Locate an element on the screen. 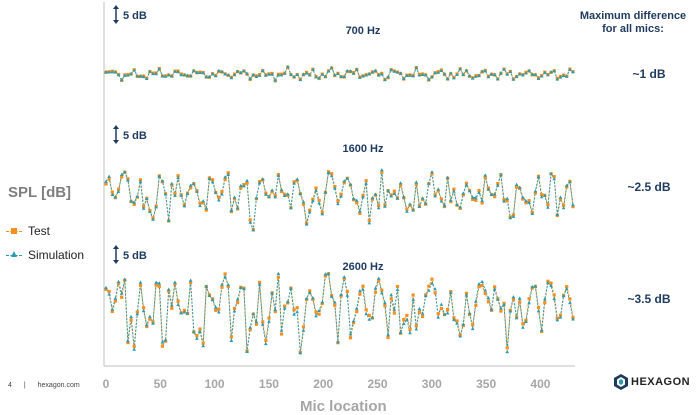 The height and width of the screenshot is (415, 699). max-difference-2600hz: ~3.5 dB is located at coordinates (649, 299).